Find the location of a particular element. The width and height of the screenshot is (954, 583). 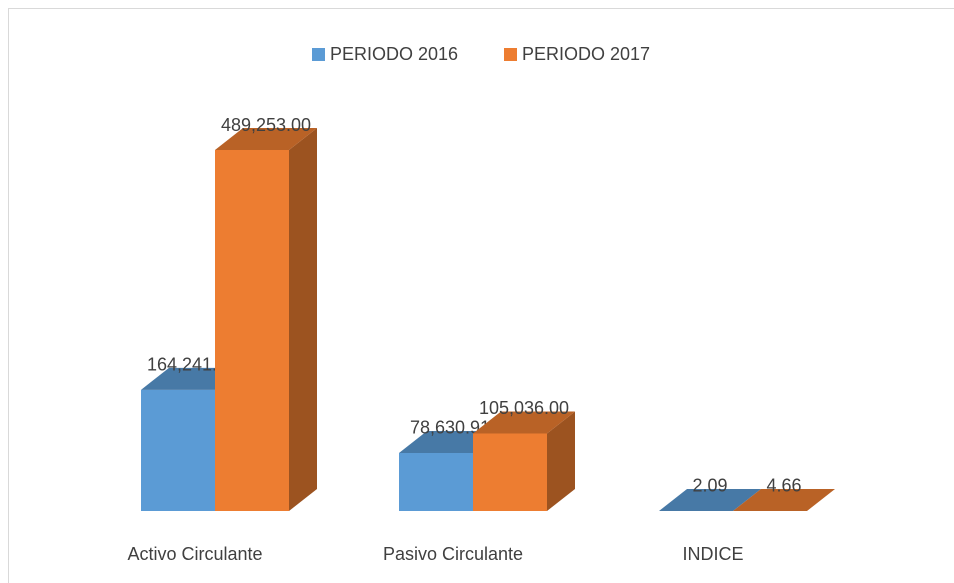

data-label: 164,241.36 is located at coordinates (192, 365).